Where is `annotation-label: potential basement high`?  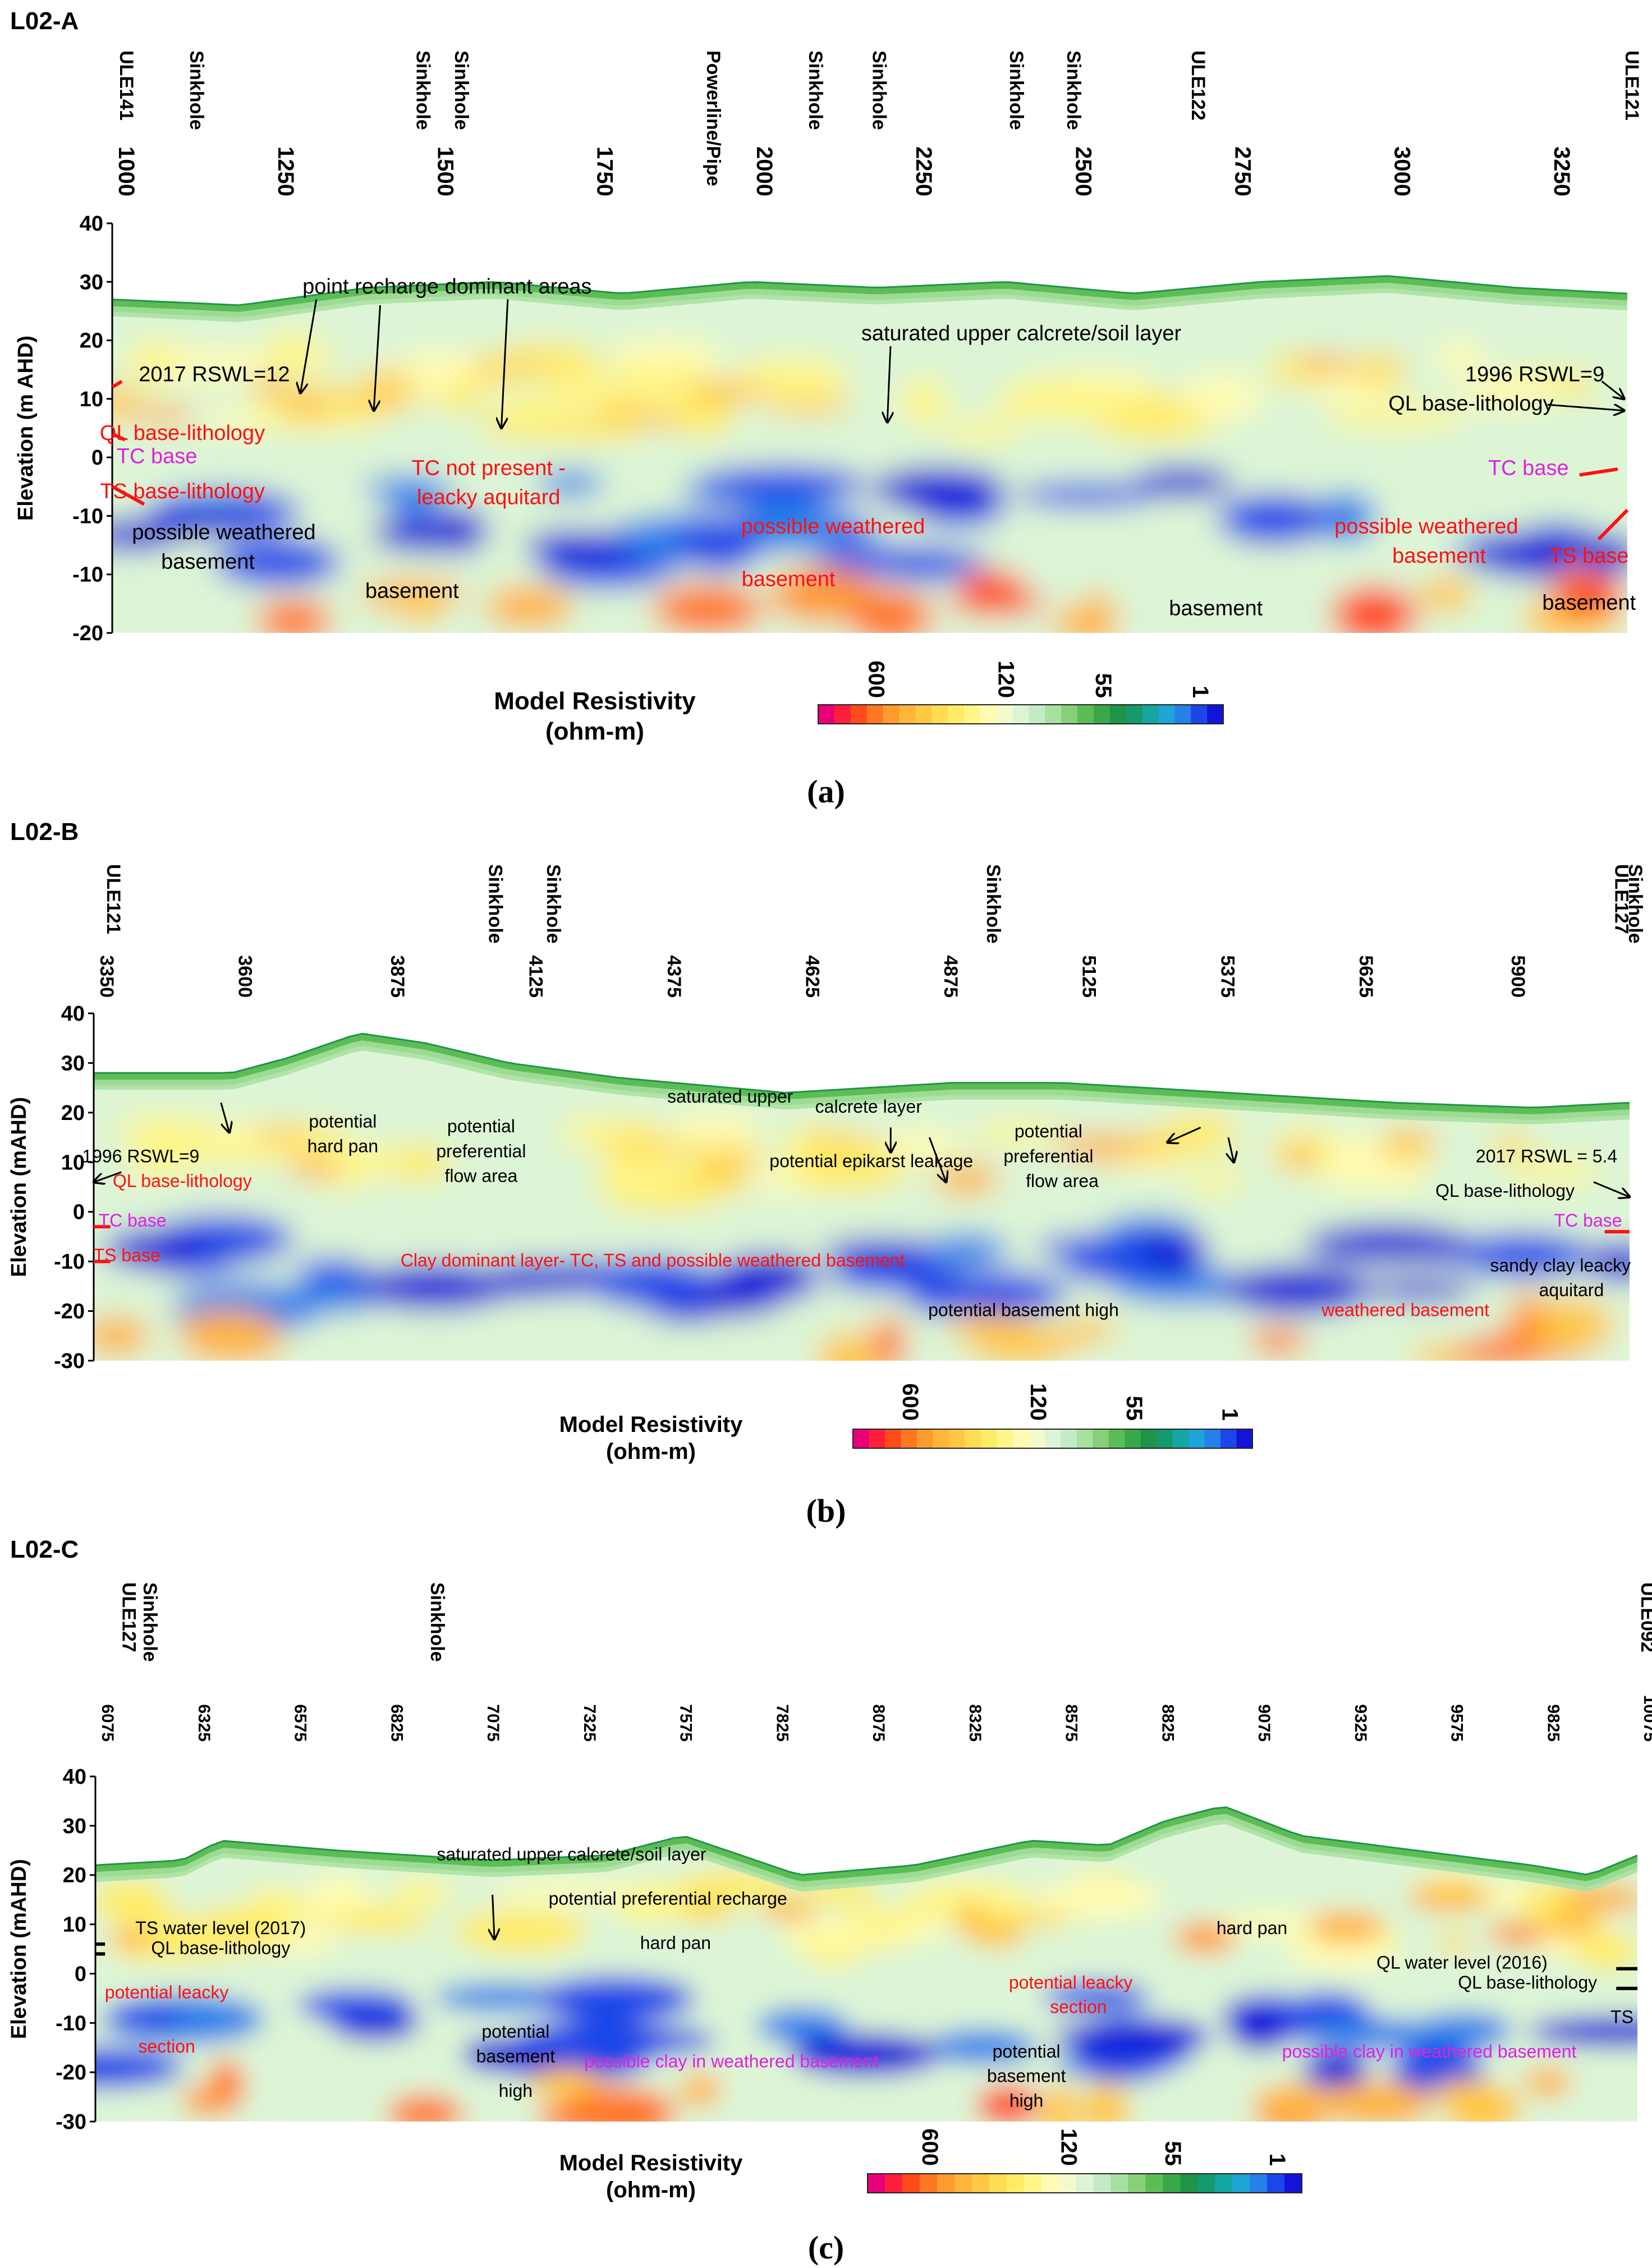
annotation-label: potential basement high is located at coordinates (1023, 1310).